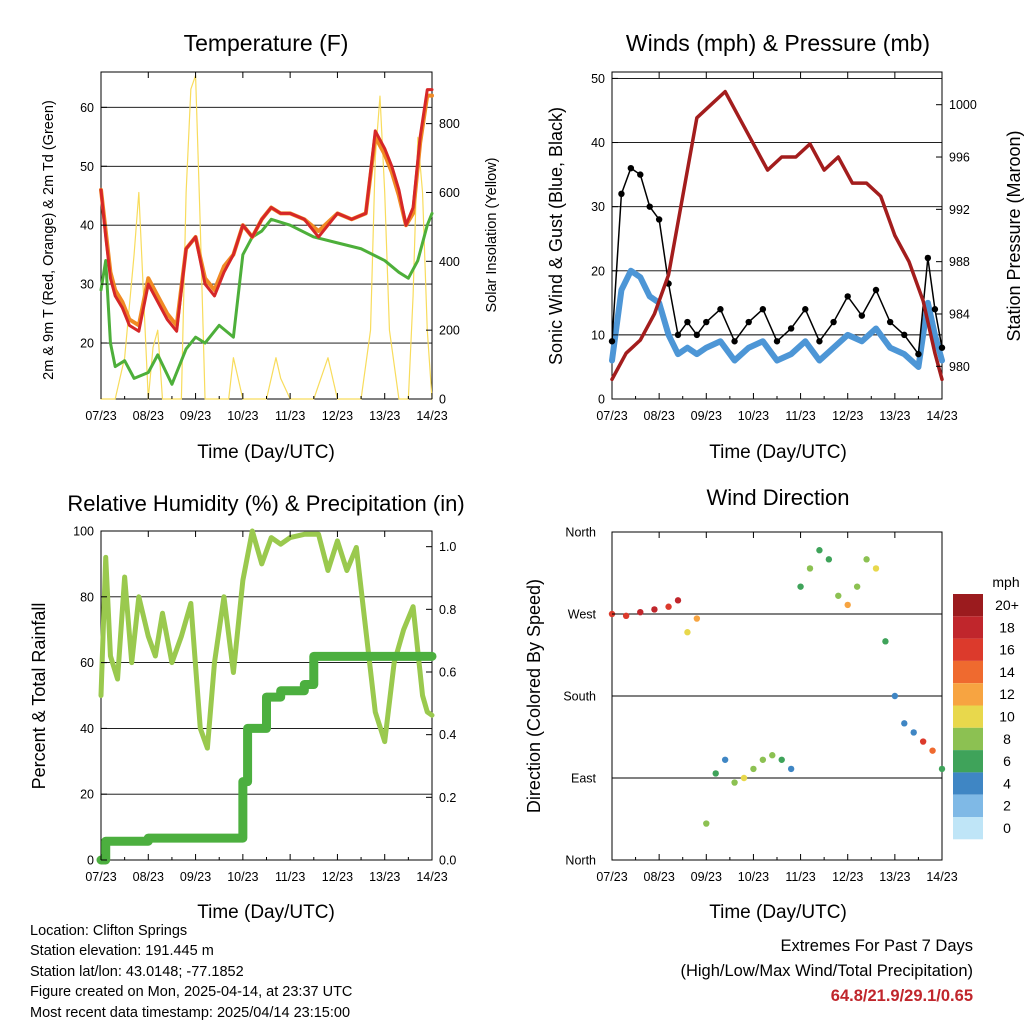 Image resolution: width=1024 pixels, height=1024 pixels. Describe the element at coordinates (449, 331) in the screenshot. I see `temp-ytick-right-label-1: 200` at that location.